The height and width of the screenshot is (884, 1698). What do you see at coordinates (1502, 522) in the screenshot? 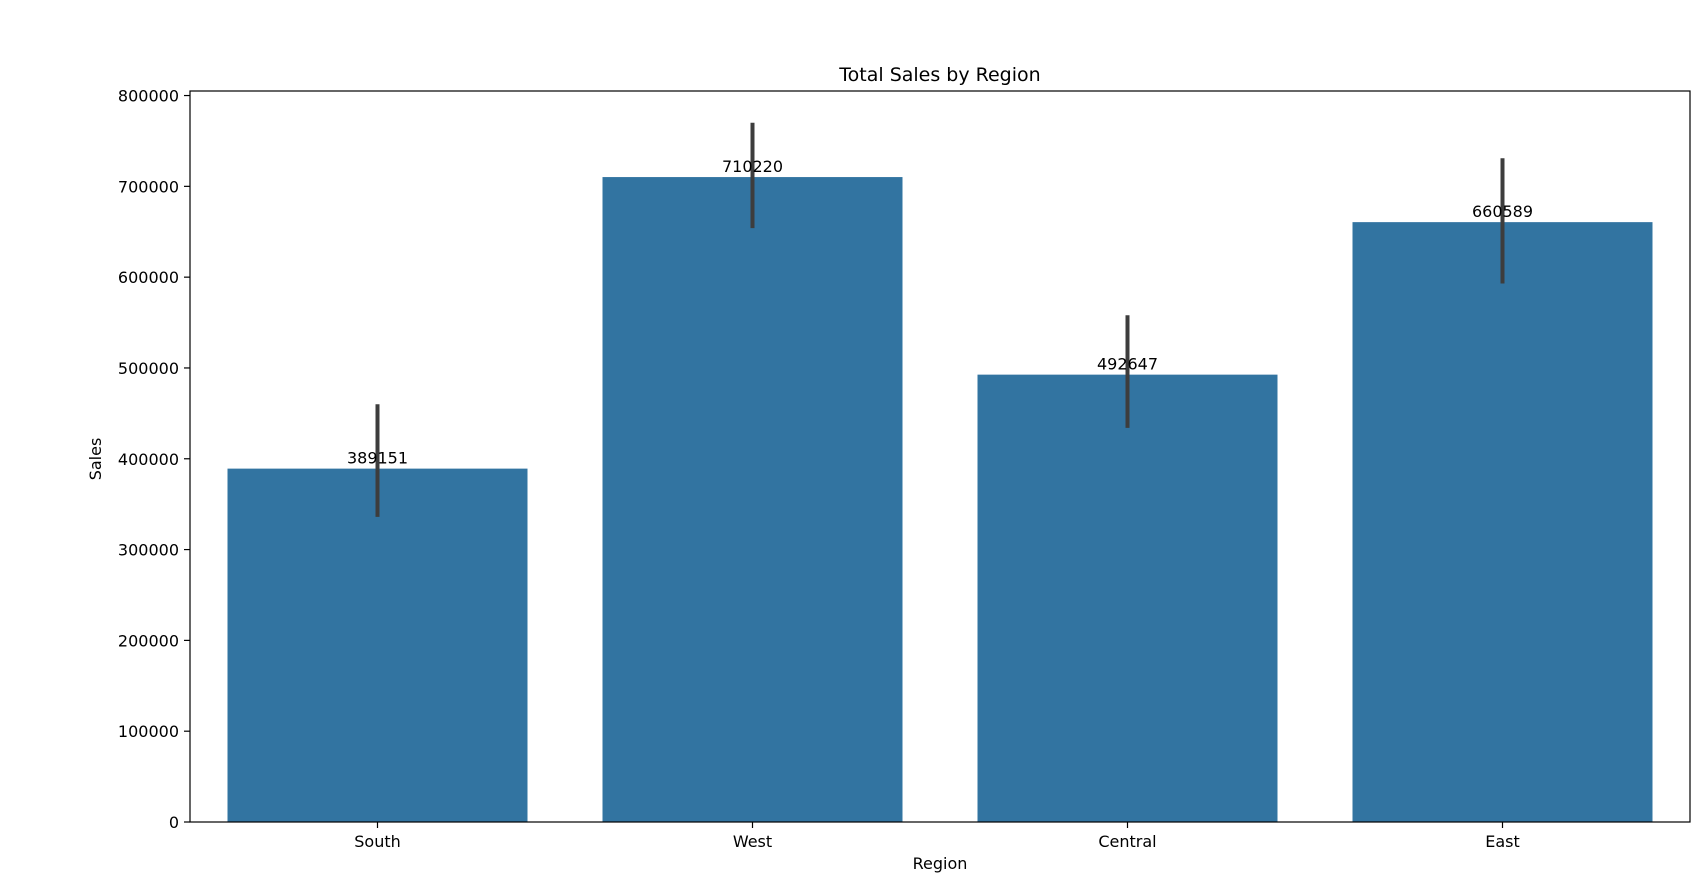
I see `bar-east` at bounding box center [1502, 522].